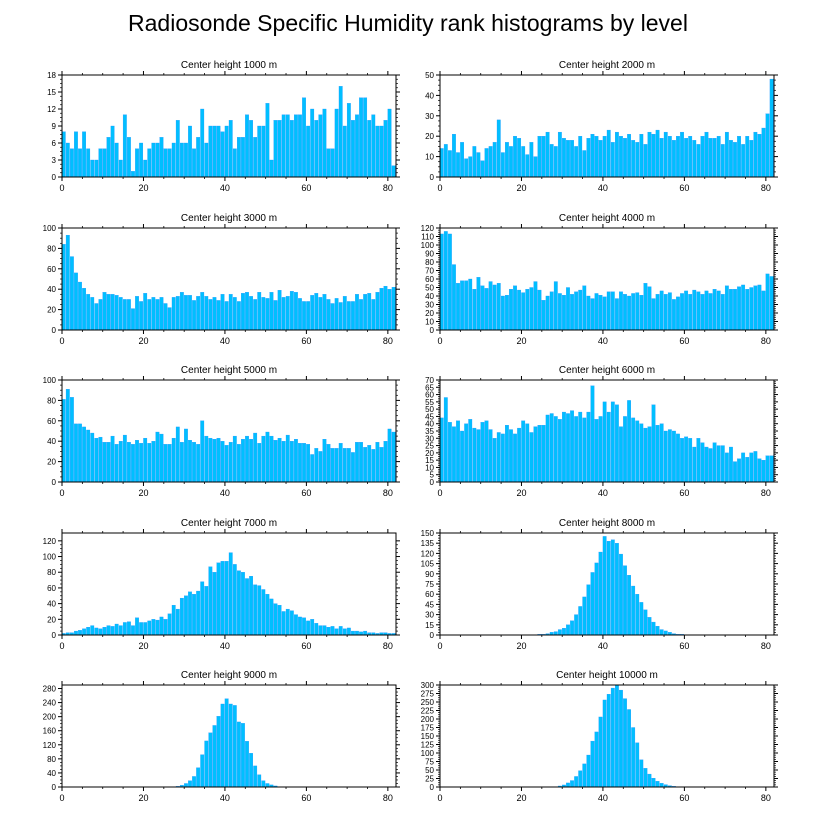  I want to click on x-tick-label: 20, so click(521, 341).